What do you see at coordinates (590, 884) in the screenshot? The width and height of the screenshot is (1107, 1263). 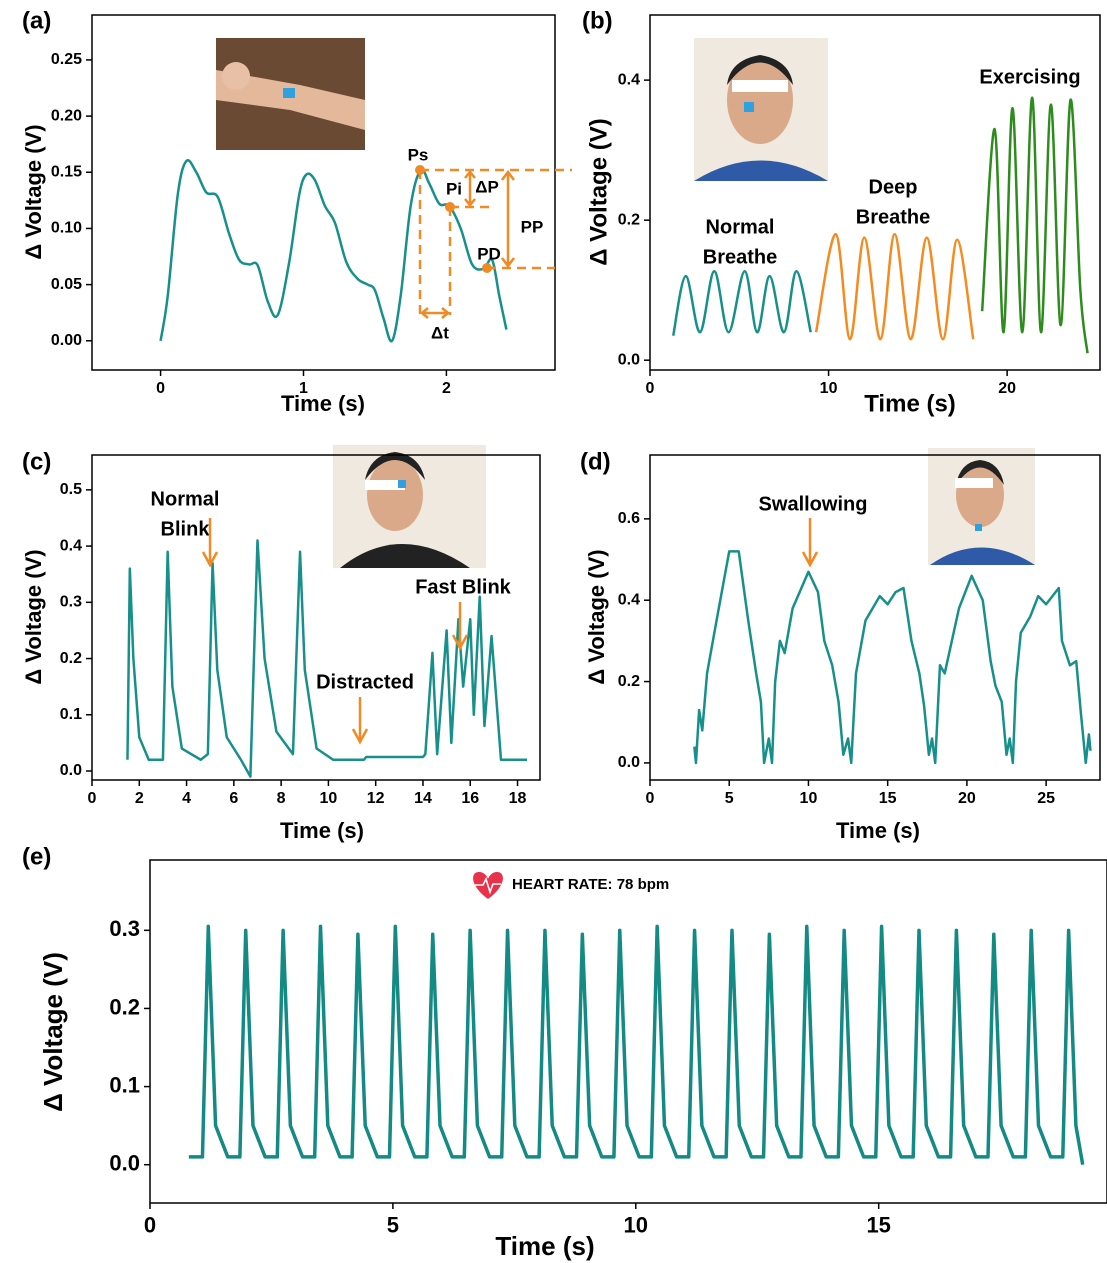 I see `annotation: HEART RATE: 78 bpm` at bounding box center [590, 884].